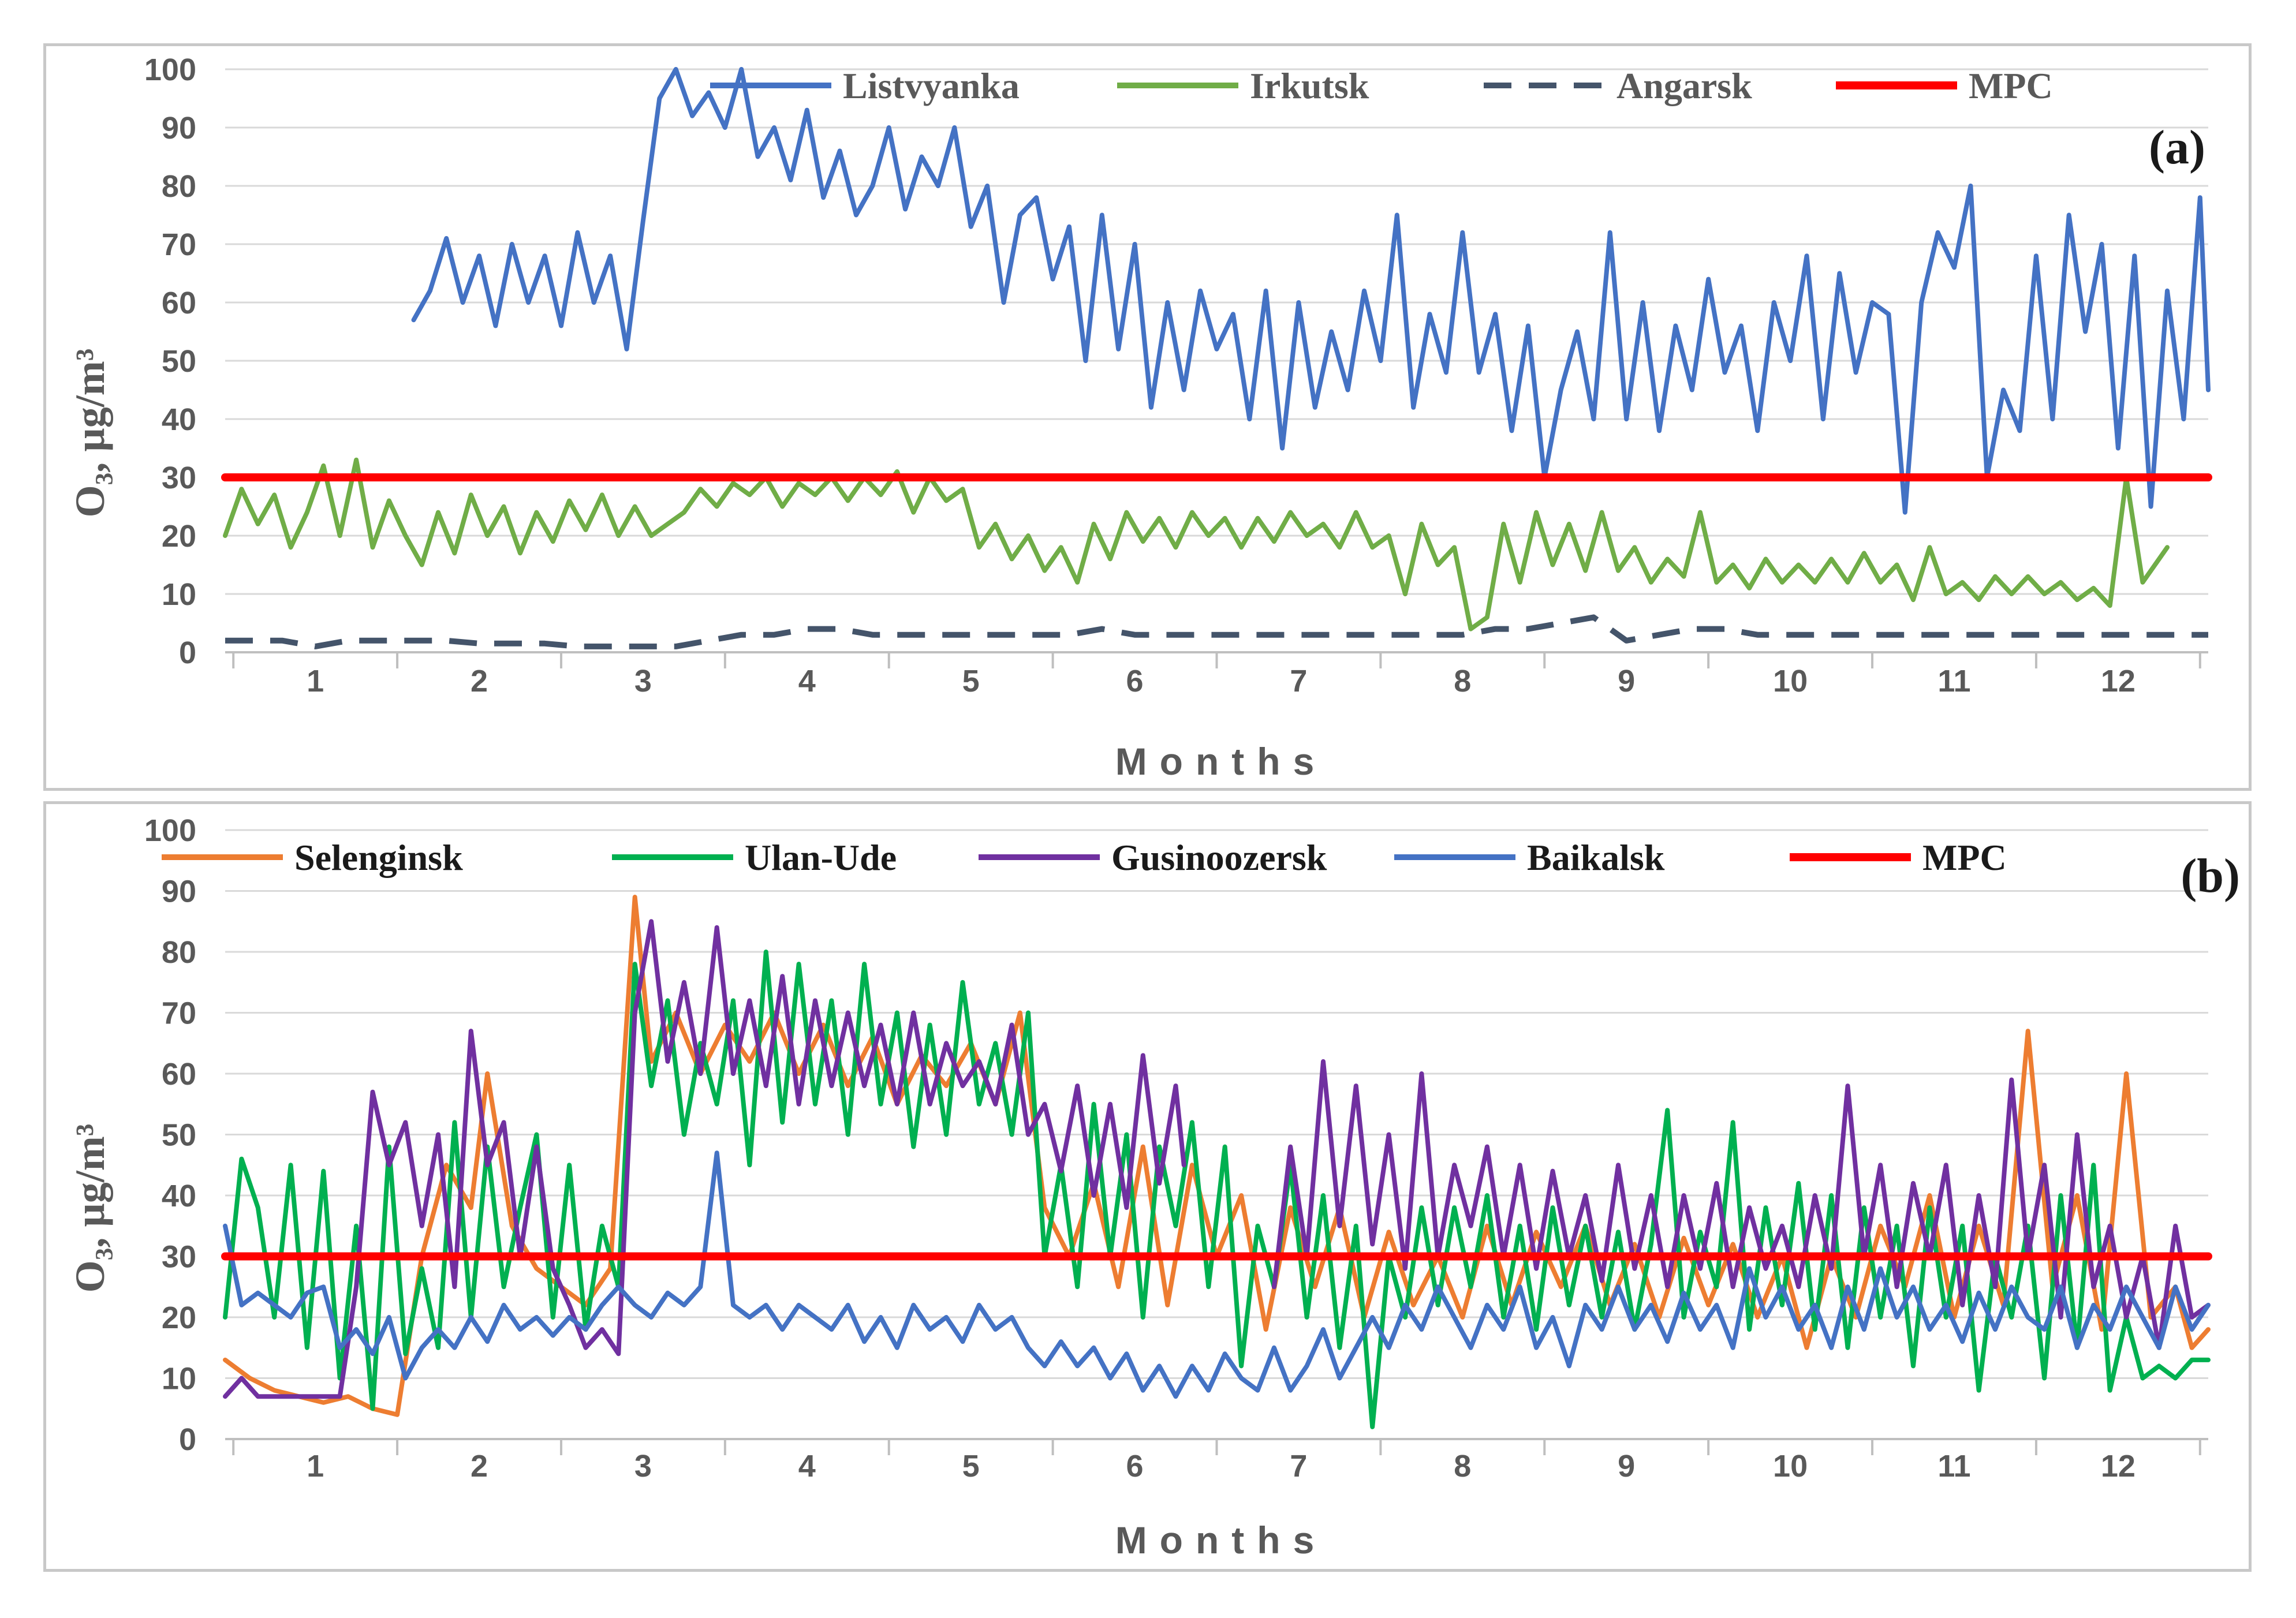 This screenshot has width=2296, height=1618. Describe the element at coordinates (179, 595) in the screenshot. I see `chart-a-y-tick-label: 10` at that location.